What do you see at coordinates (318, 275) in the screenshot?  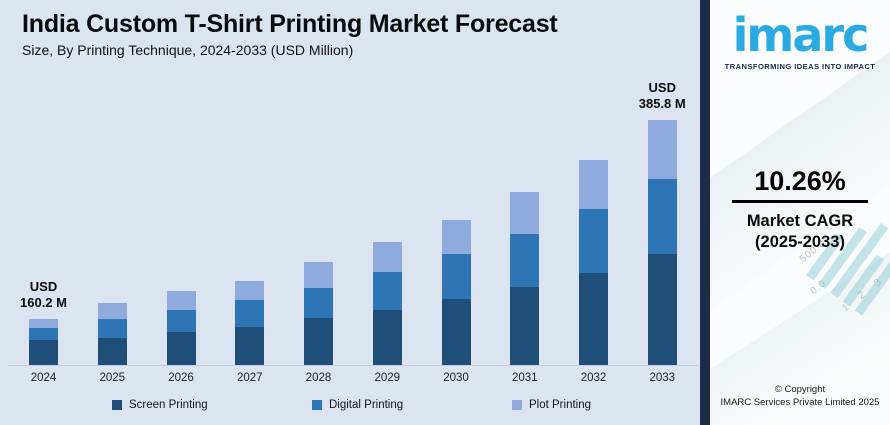 I see `bar-segment-2028-plot-printing` at bounding box center [318, 275].